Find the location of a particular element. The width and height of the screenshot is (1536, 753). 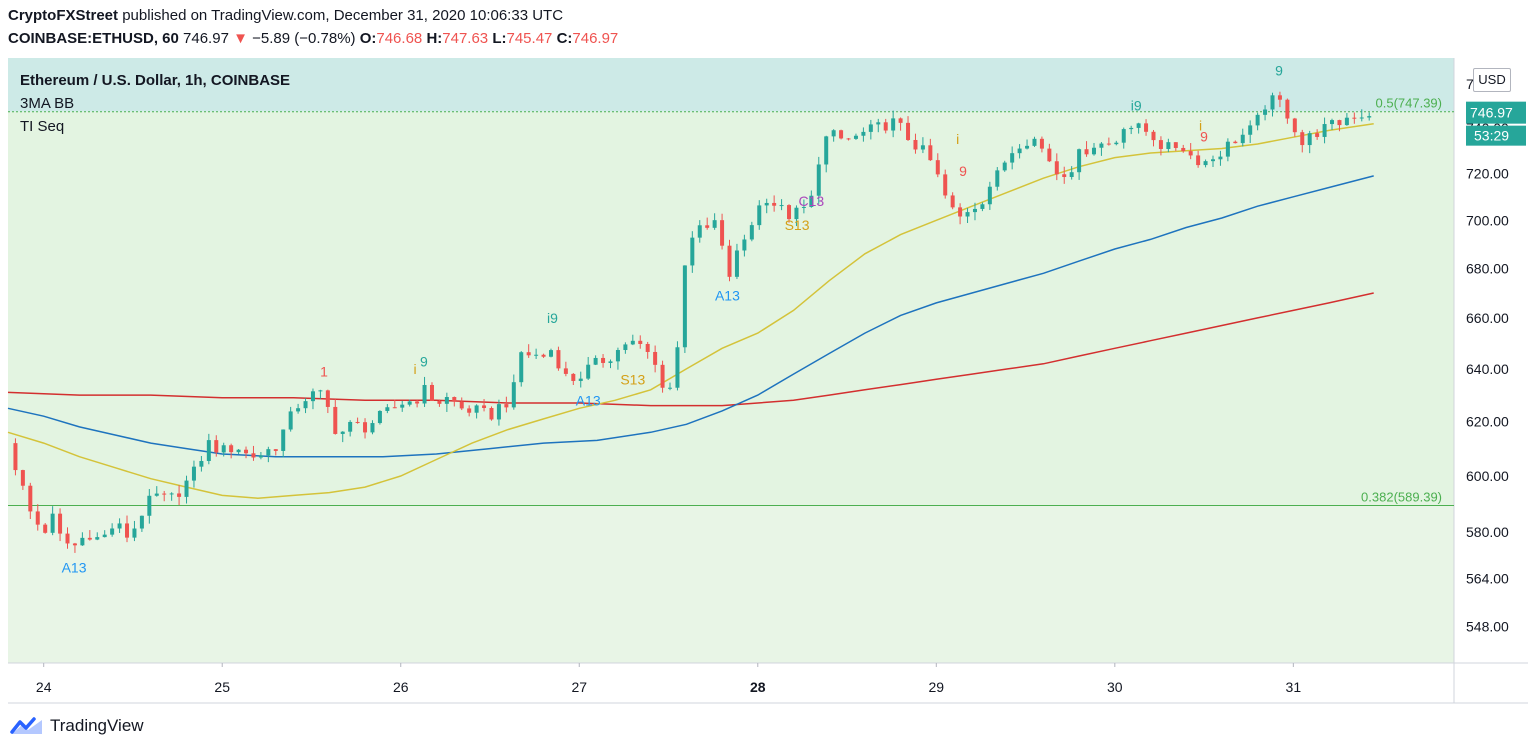

fib-label: 0.382(589.39) is located at coordinates (1401, 497).